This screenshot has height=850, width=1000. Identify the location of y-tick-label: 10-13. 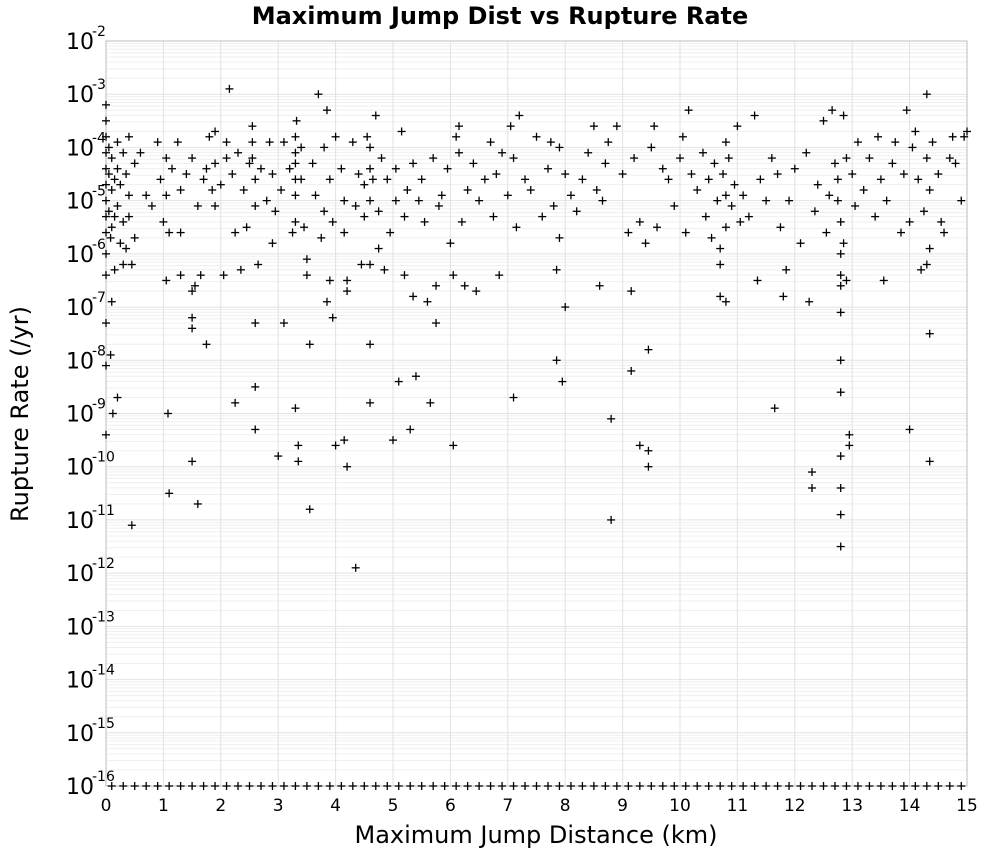
(90, 624).